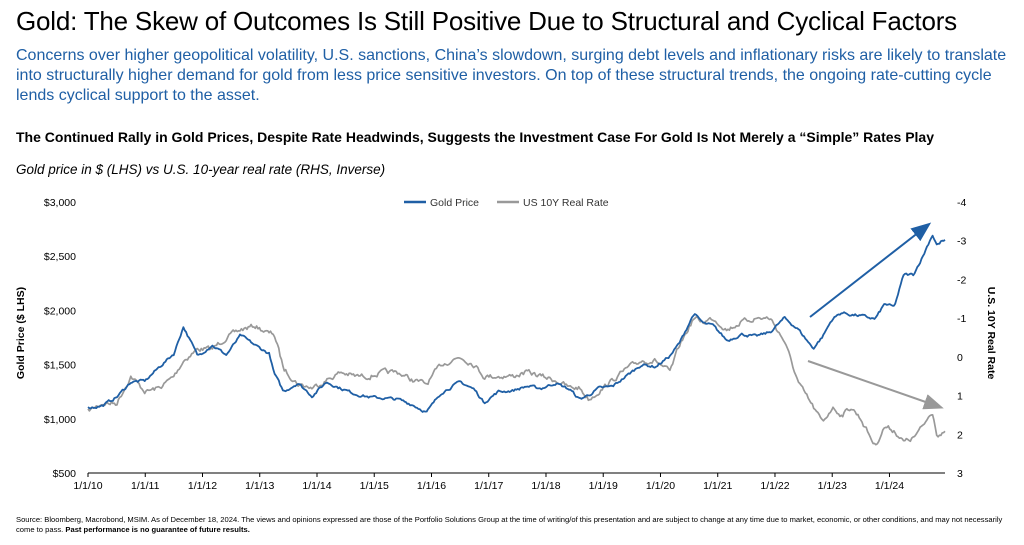 This screenshot has height=545, width=1024. What do you see at coordinates (991, 333) in the screenshot?
I see `y2-axis-title: U.S. 10Y Real Rate` at bounding box center [991, 333].